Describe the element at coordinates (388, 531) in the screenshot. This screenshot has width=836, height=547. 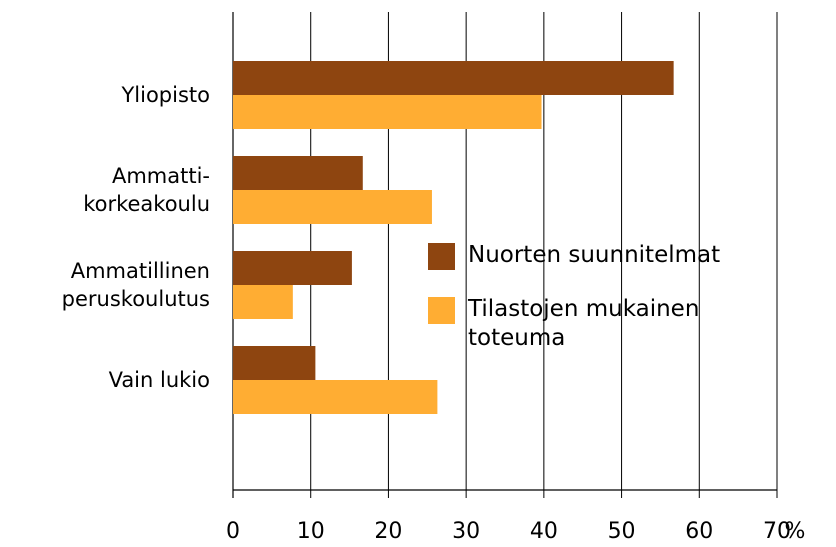
I see `x-tick-label: 20` at that location.